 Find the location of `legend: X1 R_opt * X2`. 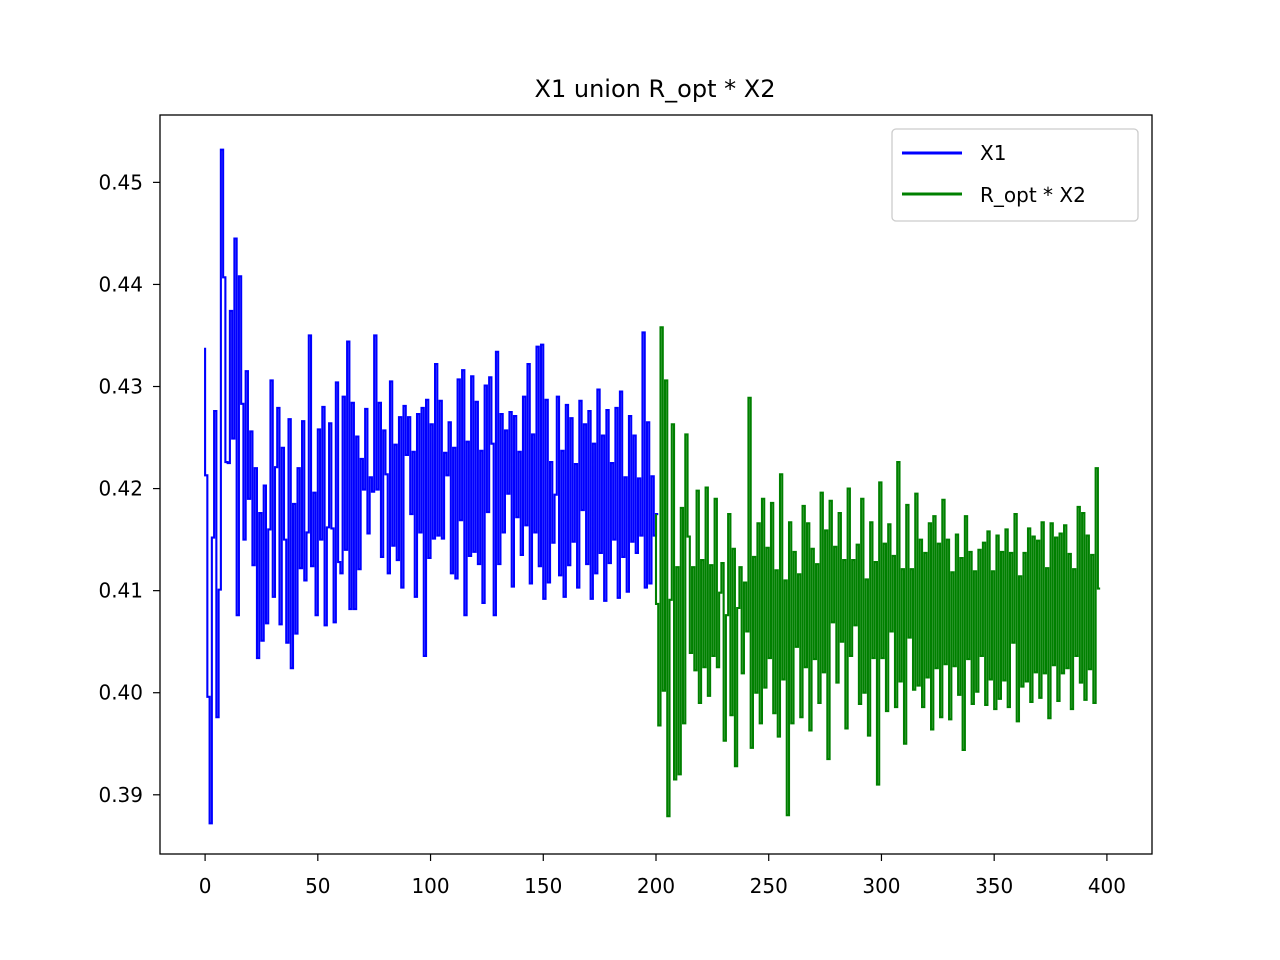

legend: X1 R_opt * X2 is located at coordinates (1015, 175).